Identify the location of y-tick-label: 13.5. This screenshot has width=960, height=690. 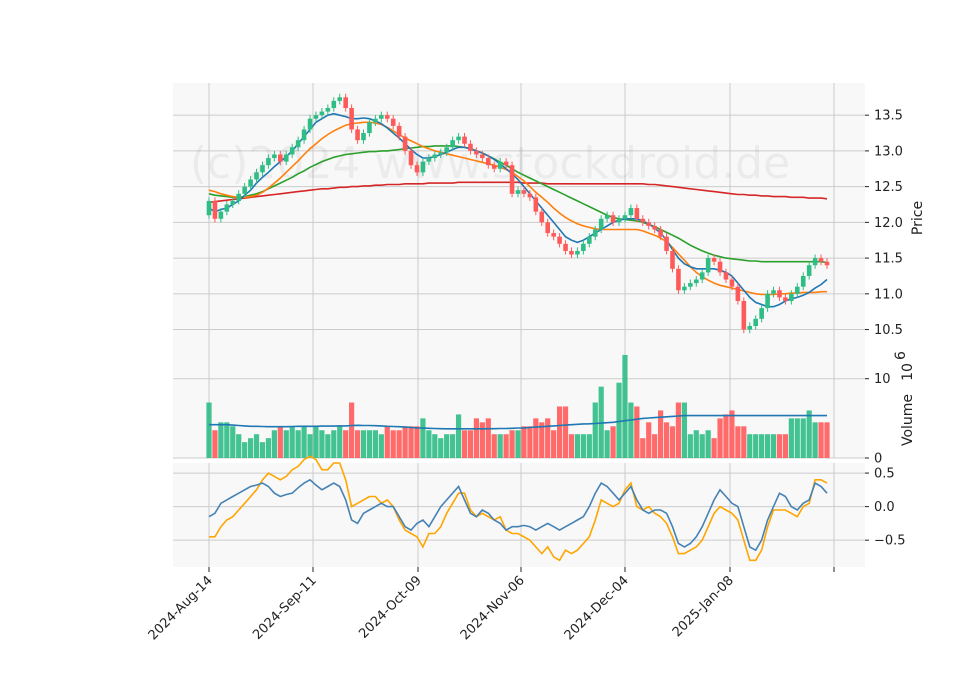
(888, 116).